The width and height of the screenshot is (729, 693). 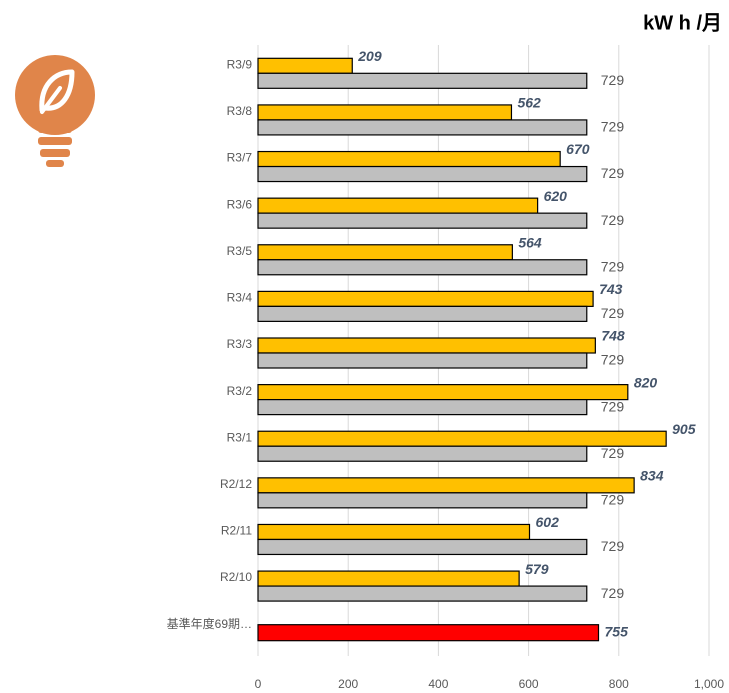 What do you see at coordinates (556, 196) in the screenshot?
I see `value-label: 620` at bounding box center [556, 196].